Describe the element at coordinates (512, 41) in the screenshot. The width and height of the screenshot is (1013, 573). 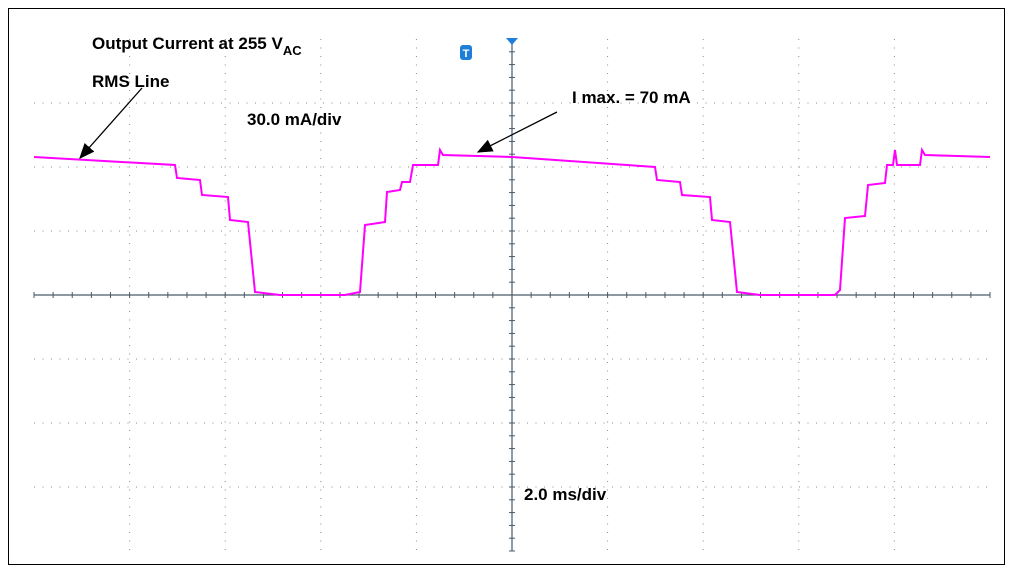
I see `trigger-position-marker` at that location.